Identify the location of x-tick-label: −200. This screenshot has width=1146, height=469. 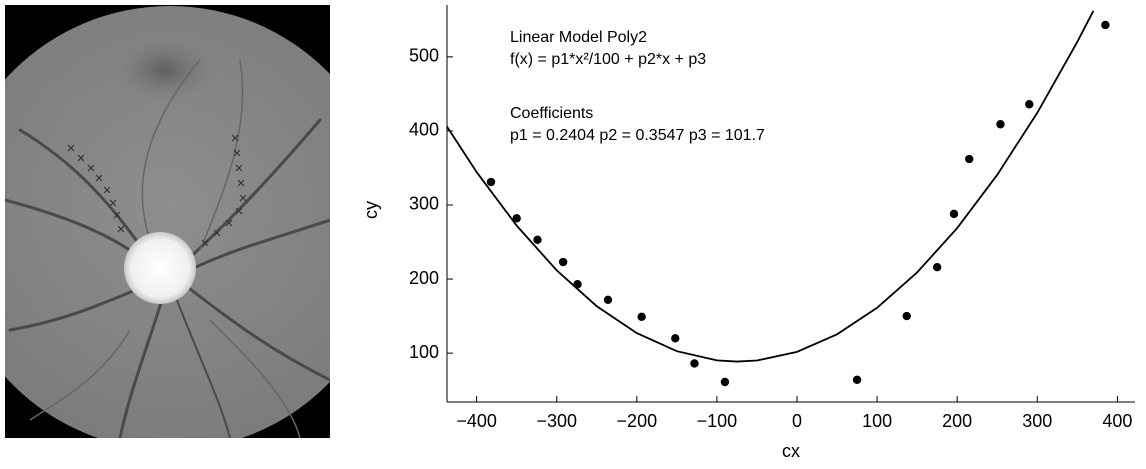
(637, 421).